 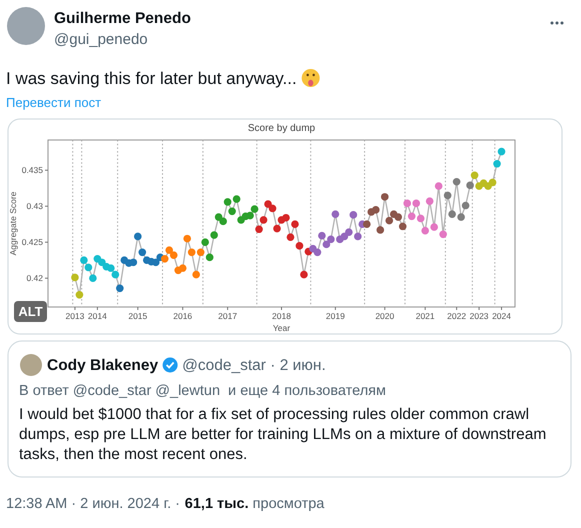 I want to click on x-tick-label: 2023, so click(x=479, y=316).